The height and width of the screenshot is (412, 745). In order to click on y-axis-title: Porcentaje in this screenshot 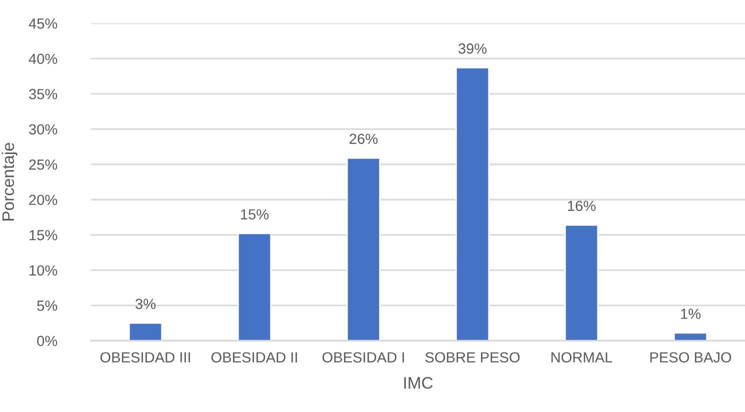, I will do `click(10, 181)`.